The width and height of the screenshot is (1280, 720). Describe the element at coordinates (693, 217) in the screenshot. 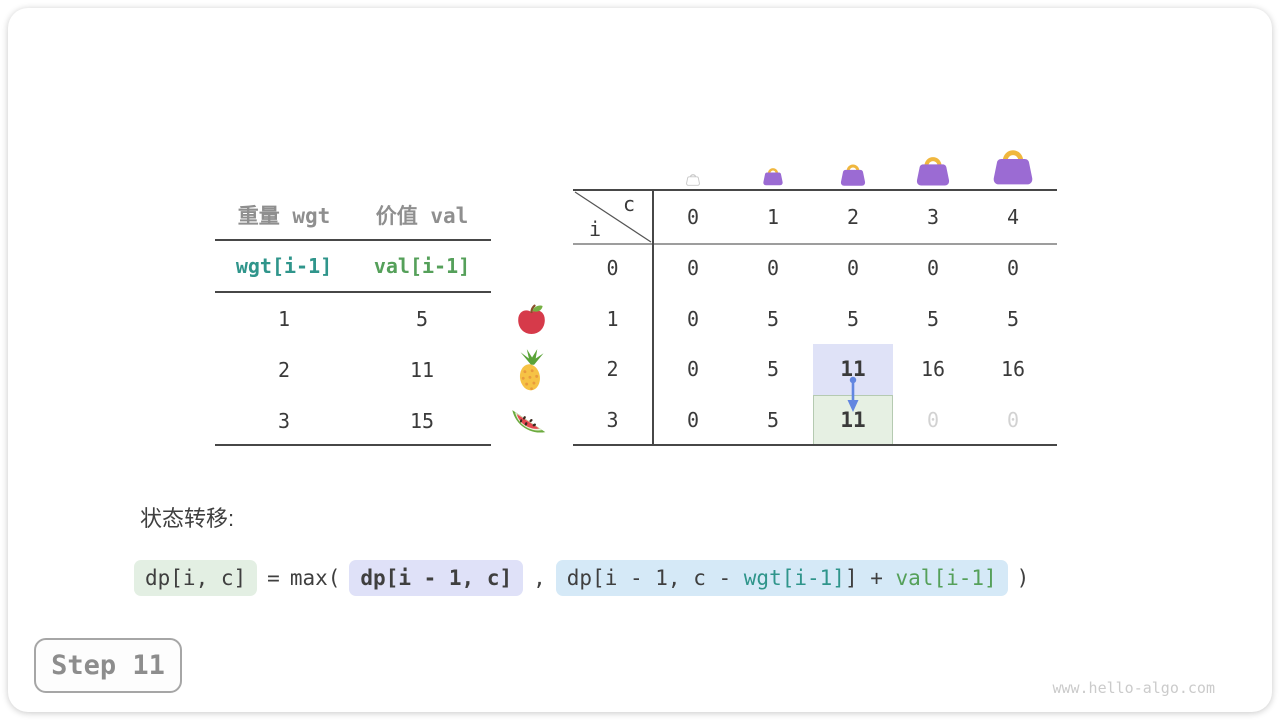

I see `col-header-0: 0` at that location.